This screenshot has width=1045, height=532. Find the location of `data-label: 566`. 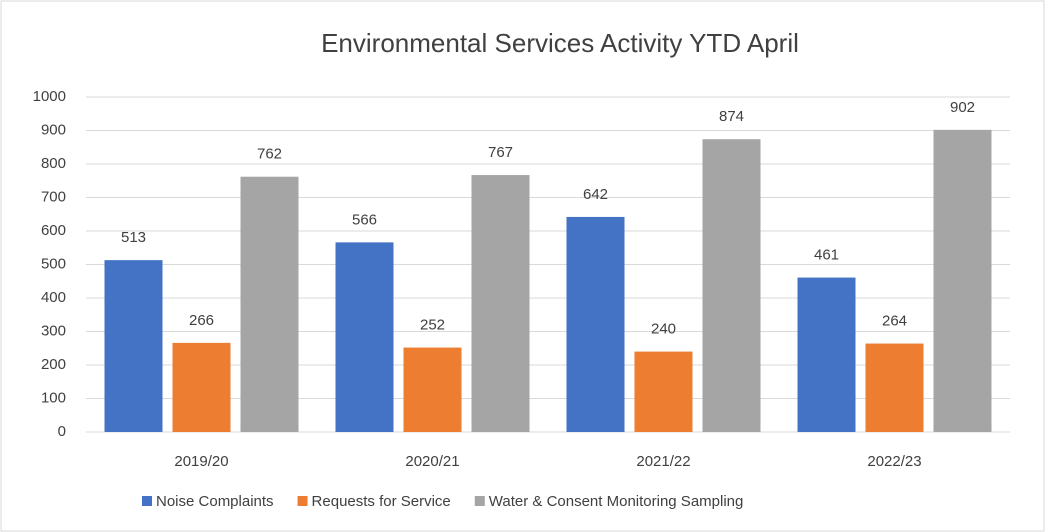

data-label: 566 is located at coordinates (364, 219).